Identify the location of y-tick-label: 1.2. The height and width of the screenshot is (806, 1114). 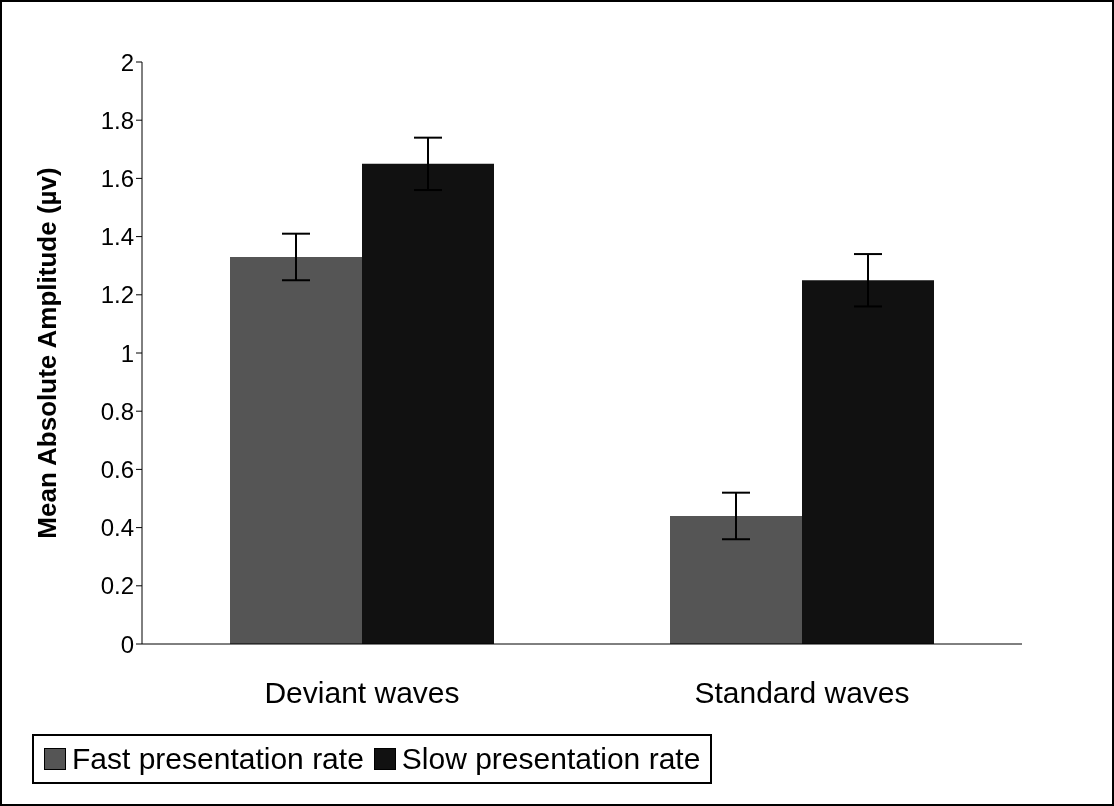
(117, 295).